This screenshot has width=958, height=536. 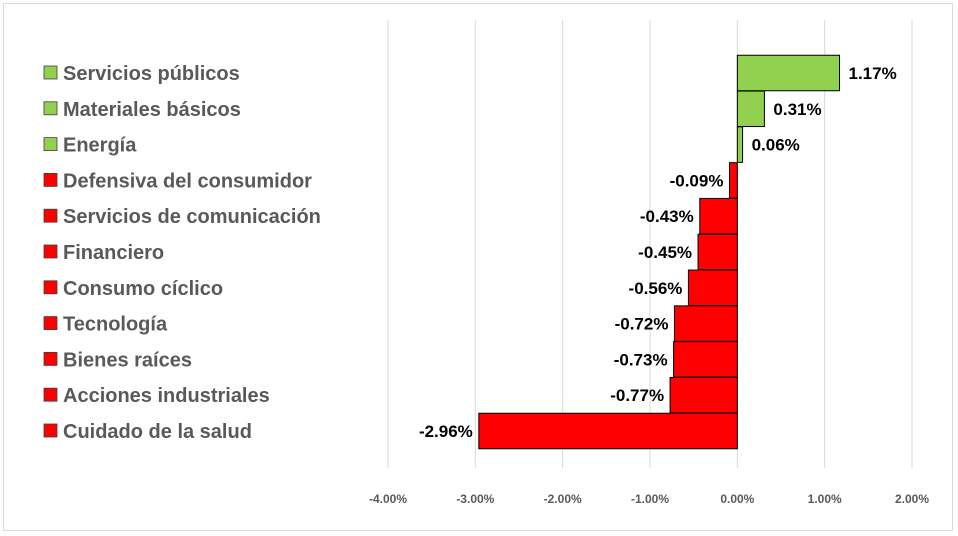 What do you see at coordinates (388, 499) in the screenshot?
I see `x-tick-label: -4.00%` at bounding box center [388, 499].